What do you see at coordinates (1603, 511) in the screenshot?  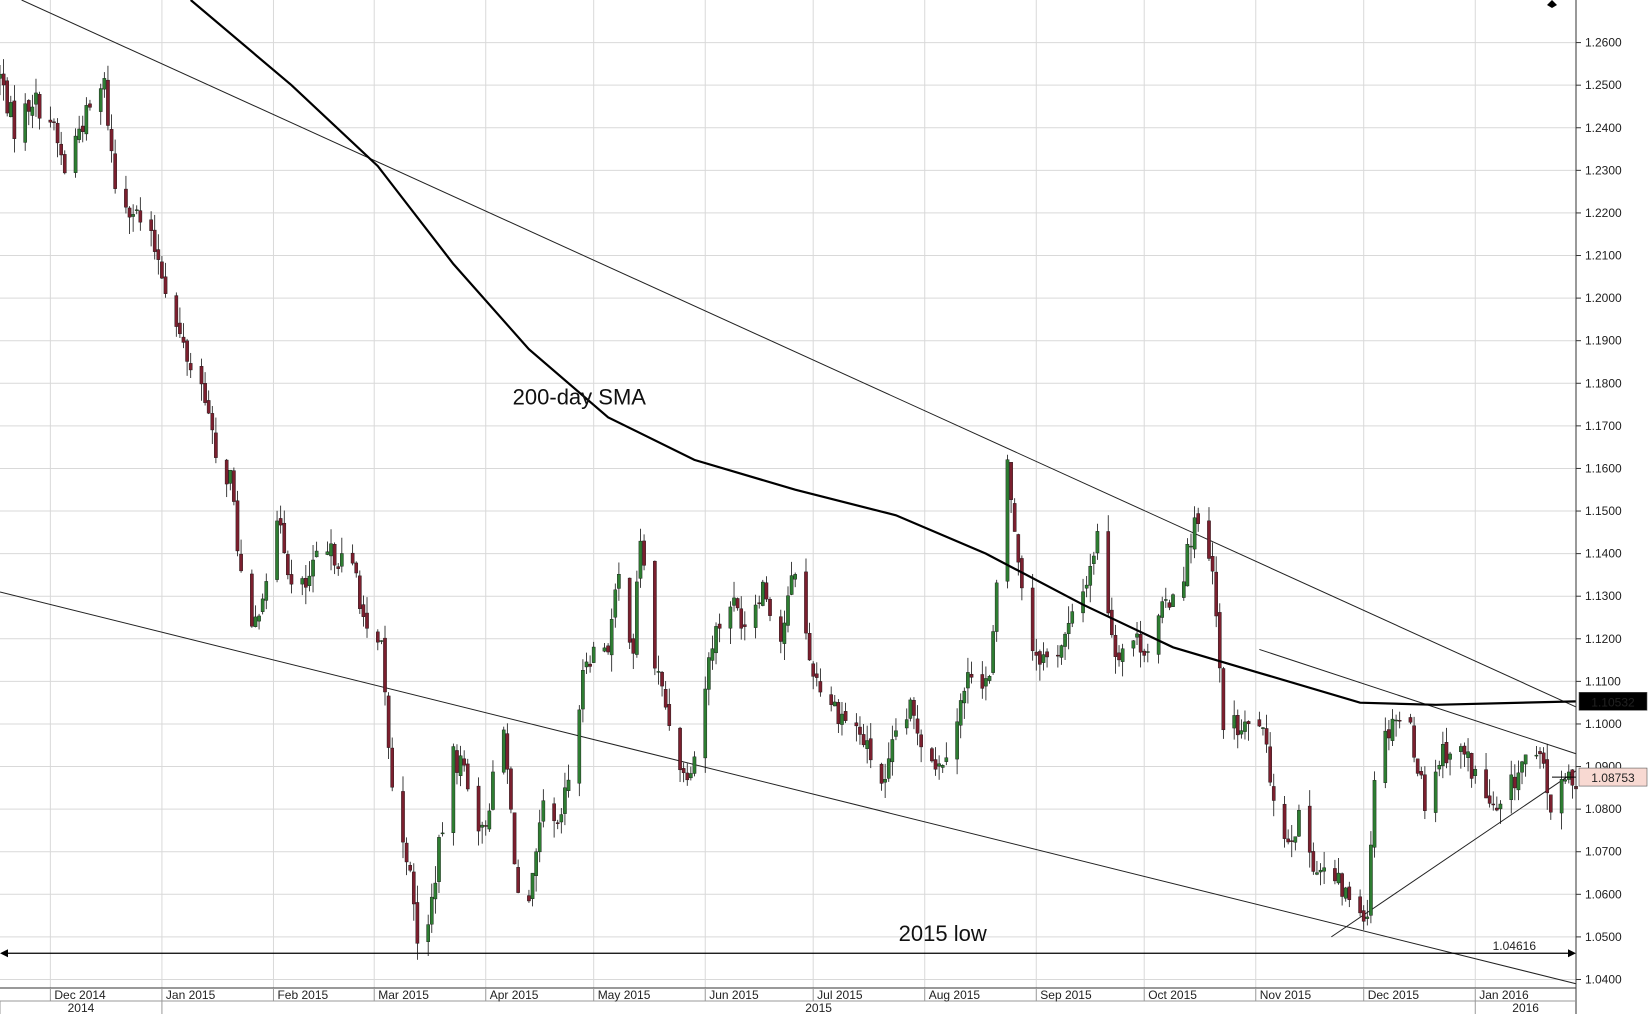 I see `y-tick-label: 1.1500` at bounding box center [1603, 511].